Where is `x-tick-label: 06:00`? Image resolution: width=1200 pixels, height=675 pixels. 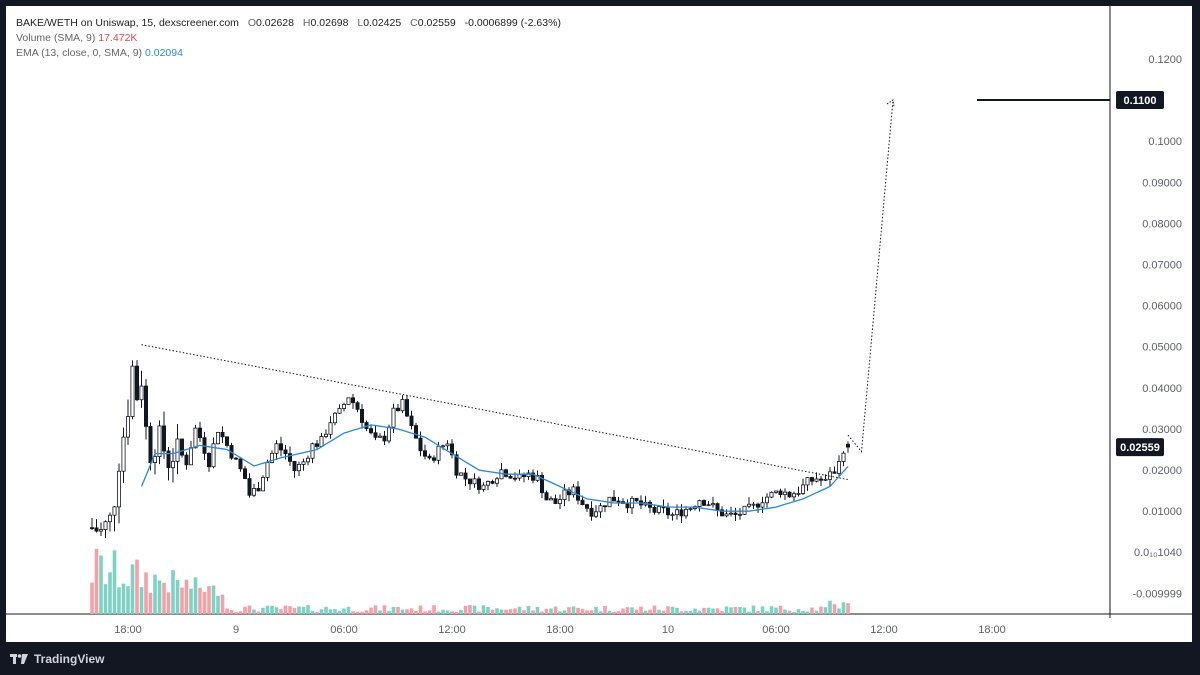 x-tick-label: 06:00 is located at coordinates (344, 630).